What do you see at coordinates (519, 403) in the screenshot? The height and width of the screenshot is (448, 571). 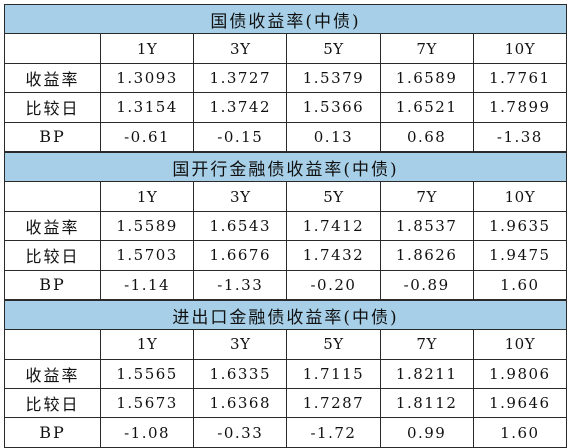 I see `yield-cell: 1.9646` at bounding box center [519, 403].